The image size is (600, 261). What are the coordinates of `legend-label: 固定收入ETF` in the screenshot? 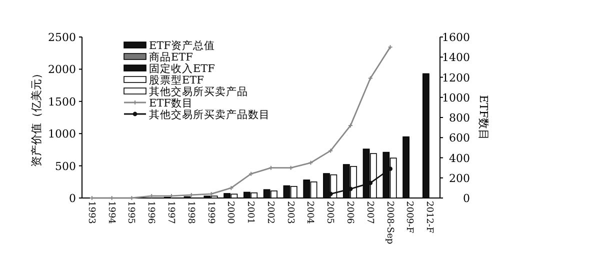 It's located at (182, 68).